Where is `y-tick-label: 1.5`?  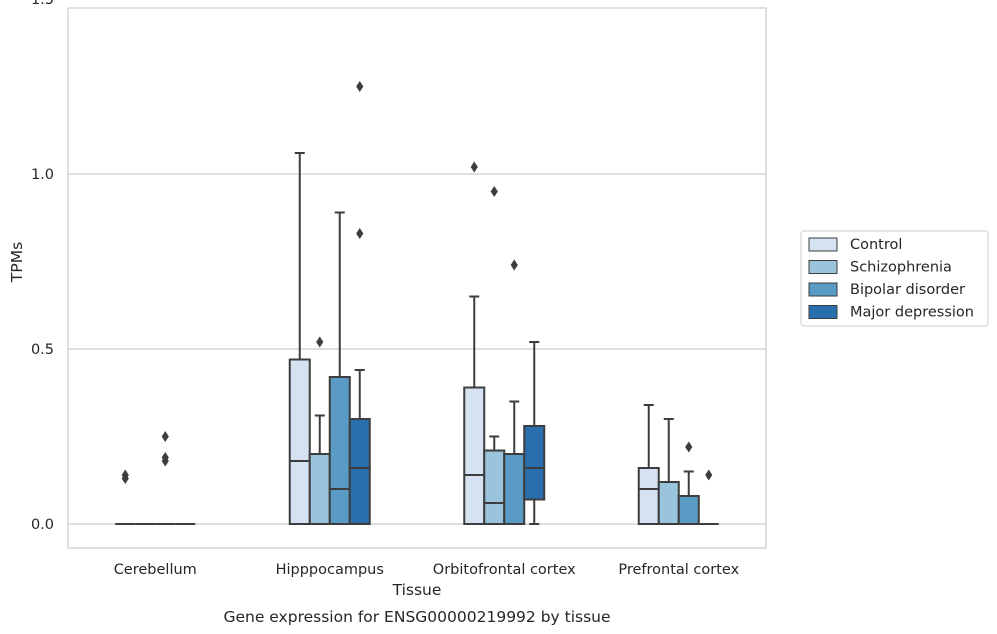 y-tick-label: 1.5 is located at coordinates (42, 4).